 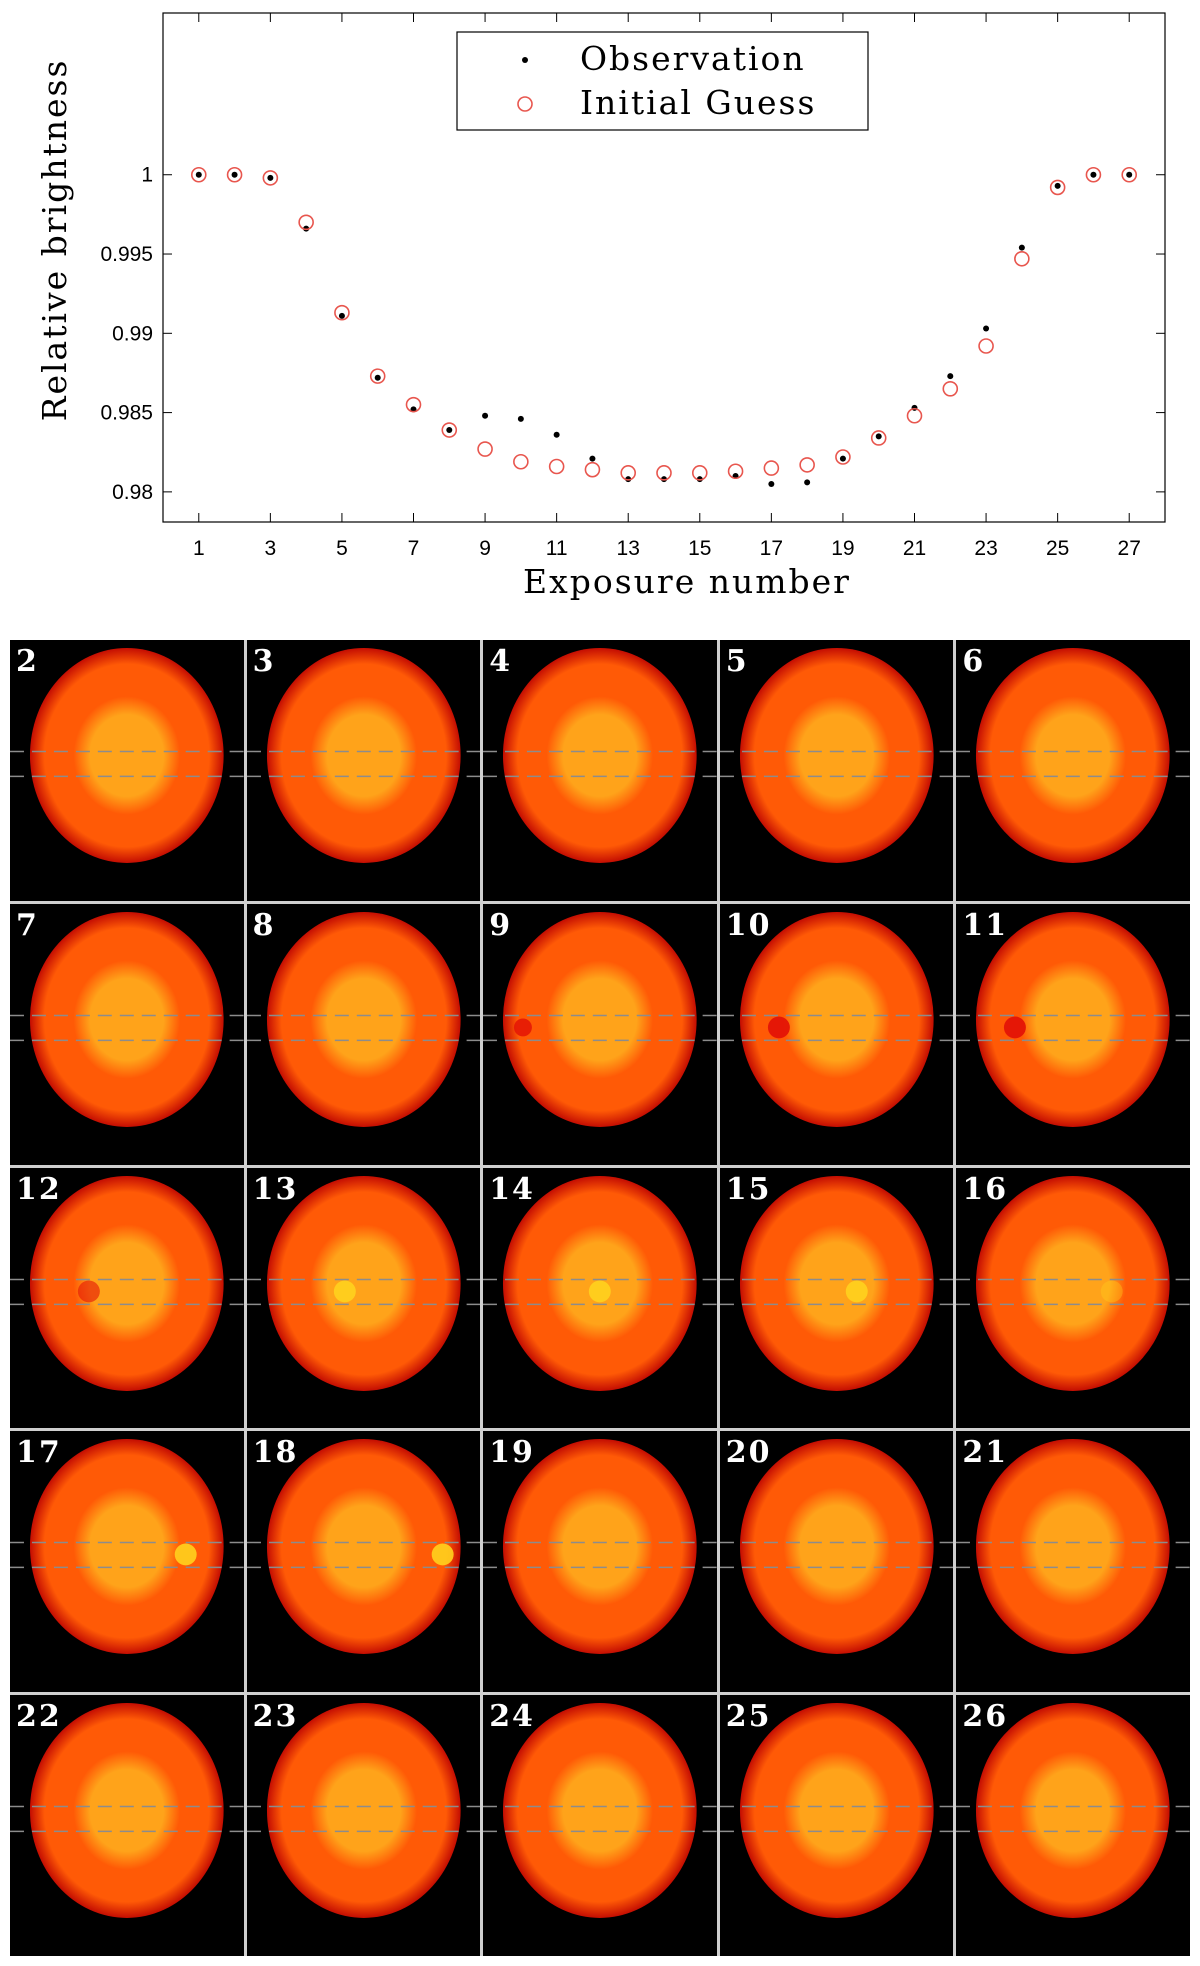 What do you see at coordinates (748, 925) in the screenshot?
I see `panel-exposure-label: 10` at bounding box center [748, 925].